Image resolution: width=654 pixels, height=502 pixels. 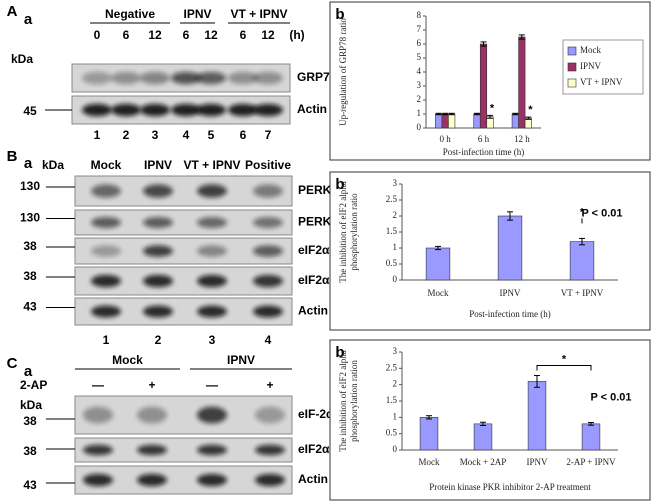 I want to click on y-axis-label: phosphorylation ratio, so click(x=354, y=232).